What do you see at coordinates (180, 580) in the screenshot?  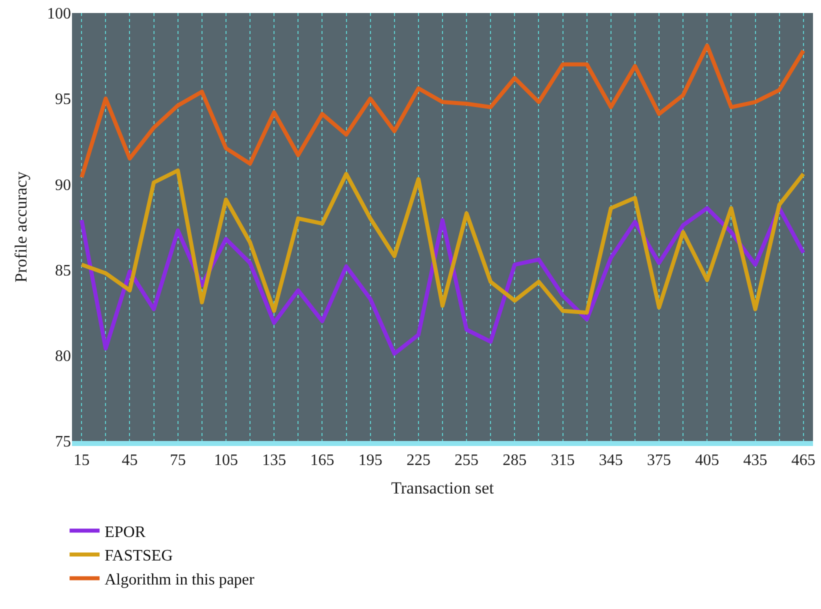 I see `legend-label: Algorithm in this paper` at bounding box center [180, 580].